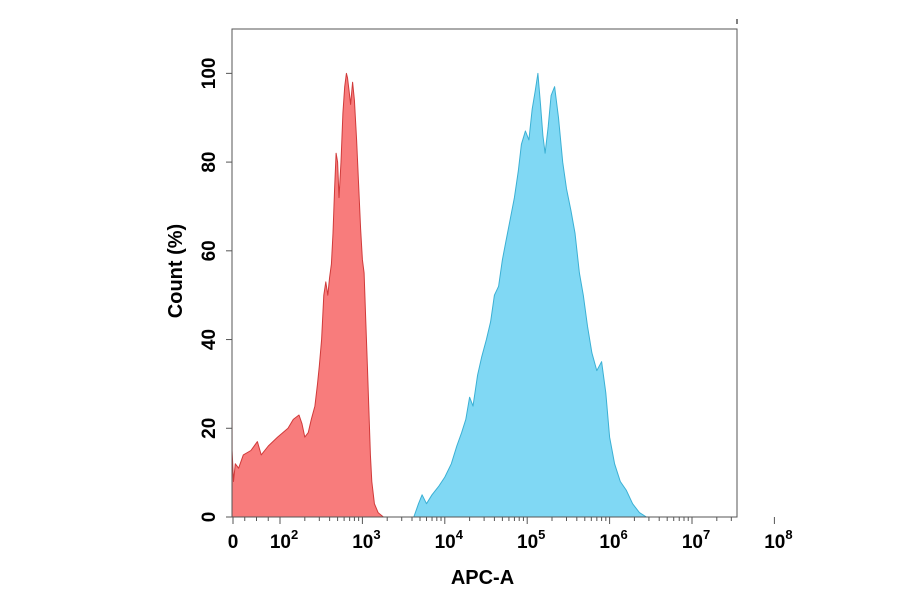 This screenshot has height=594, width=900. Describe the element at coordinates (215, 290) in the screenshot. I see `y-axis-ticks: 0 20 40 60 80 100` at that location.